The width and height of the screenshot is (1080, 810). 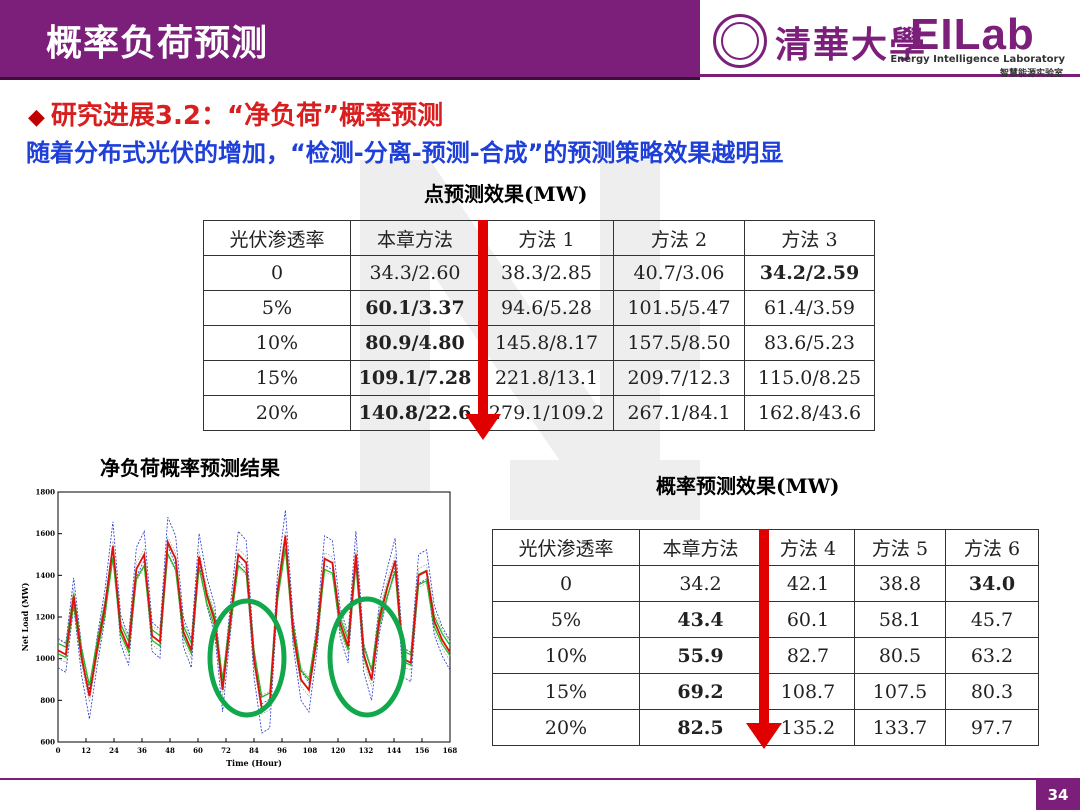 I want to click on table-cell: 80.9/4.80, so click(x=415, y=343).